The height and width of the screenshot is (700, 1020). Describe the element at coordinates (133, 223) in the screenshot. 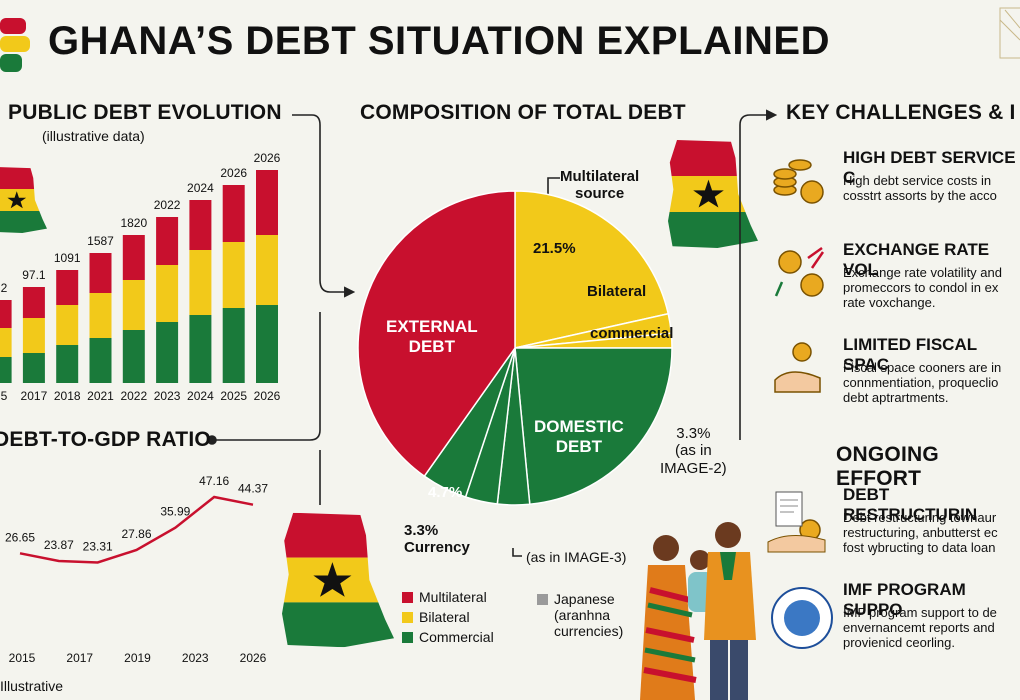

I see `bar-annotation: 1820` at that location.